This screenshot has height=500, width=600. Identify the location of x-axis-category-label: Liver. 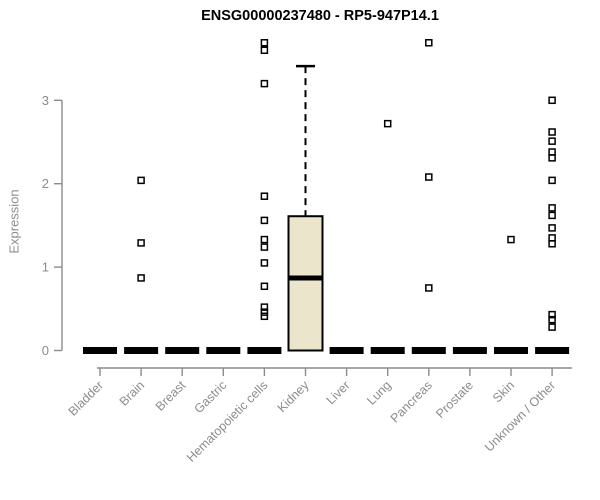
(338, 392).